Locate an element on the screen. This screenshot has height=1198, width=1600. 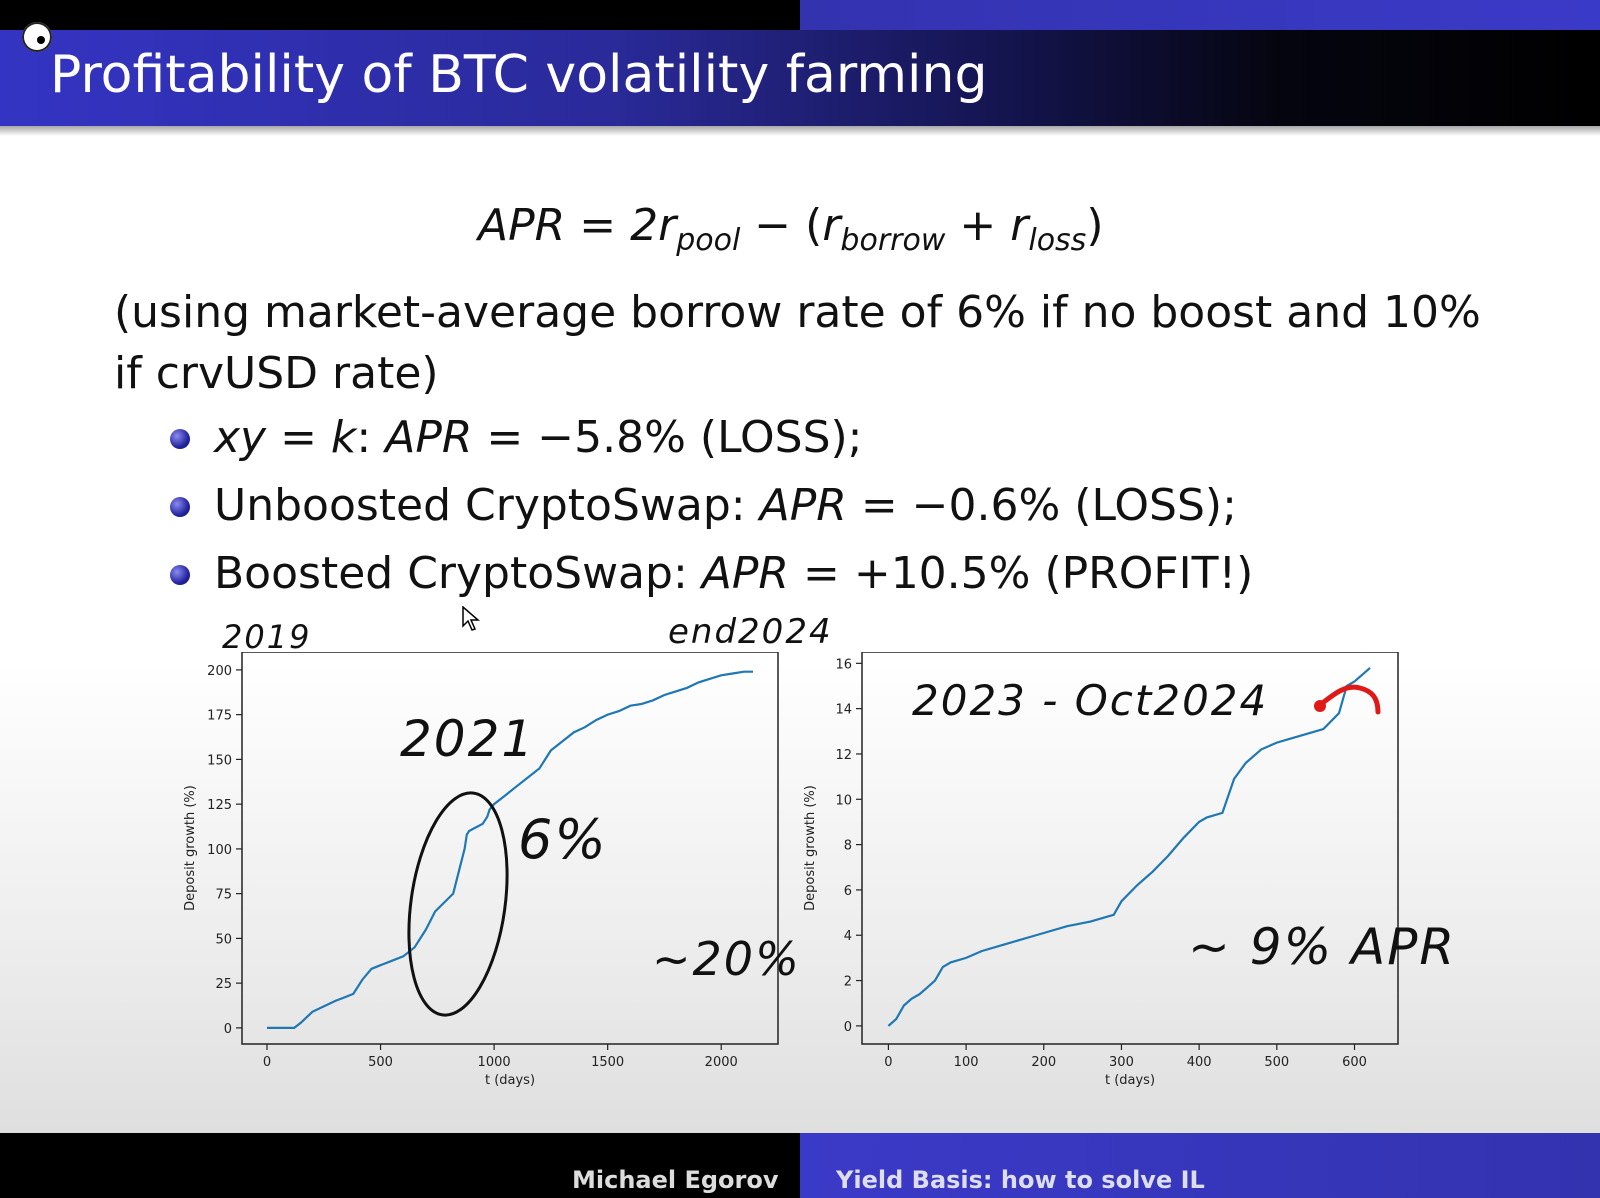
formula-eq: = is located at coordinates (598, 225).